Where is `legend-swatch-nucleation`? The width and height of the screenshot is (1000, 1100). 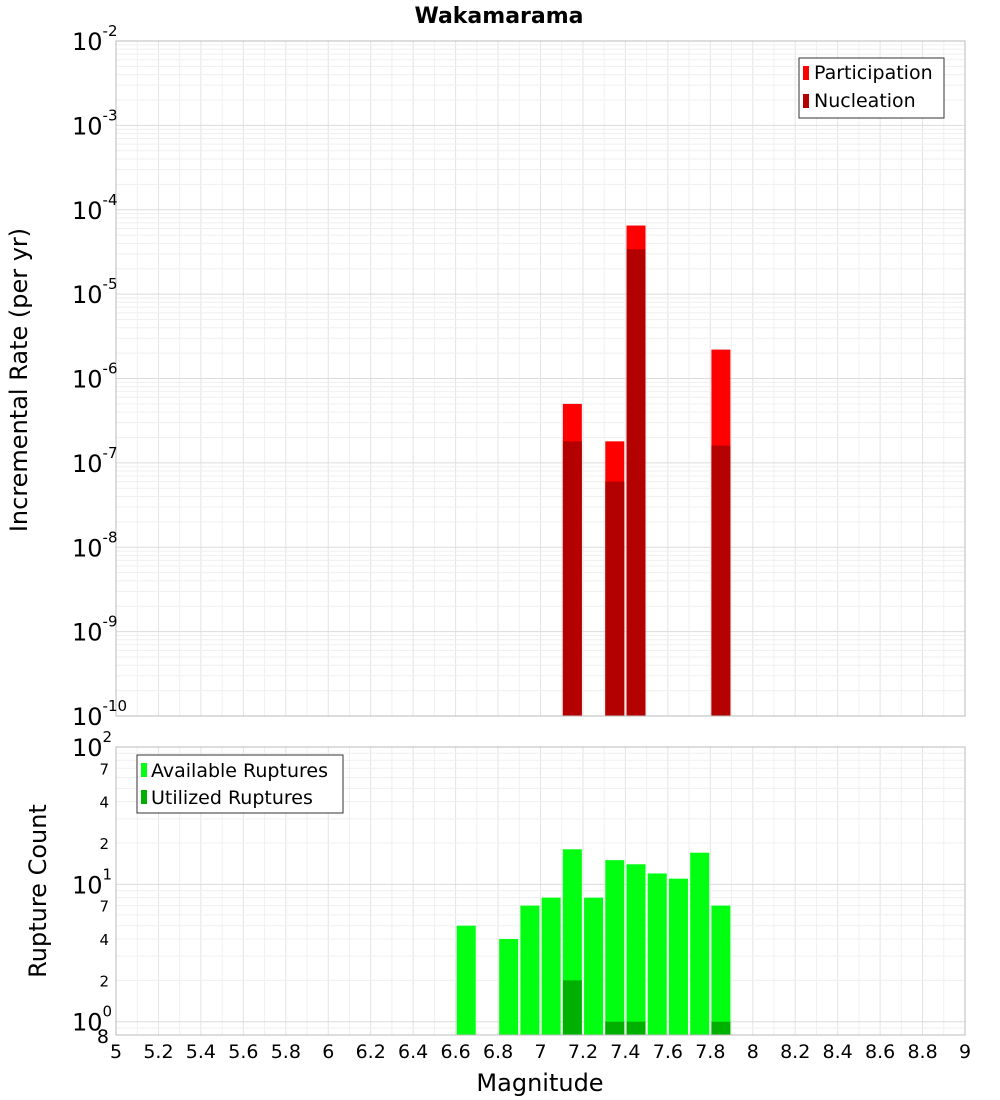 legend-swatch-nucleation is located at coordinates (806, 101).